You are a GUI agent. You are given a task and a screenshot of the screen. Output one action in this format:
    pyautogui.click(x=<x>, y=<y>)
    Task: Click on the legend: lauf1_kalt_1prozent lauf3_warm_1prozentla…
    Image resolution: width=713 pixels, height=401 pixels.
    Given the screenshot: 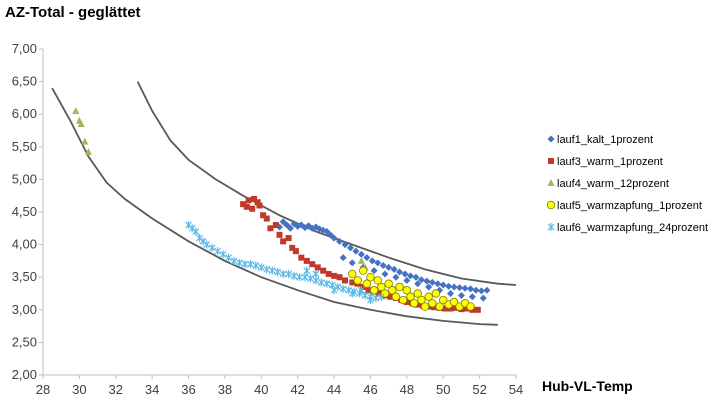 What is the action you would take?
    pyautogui.click(x=627, y=184)
    